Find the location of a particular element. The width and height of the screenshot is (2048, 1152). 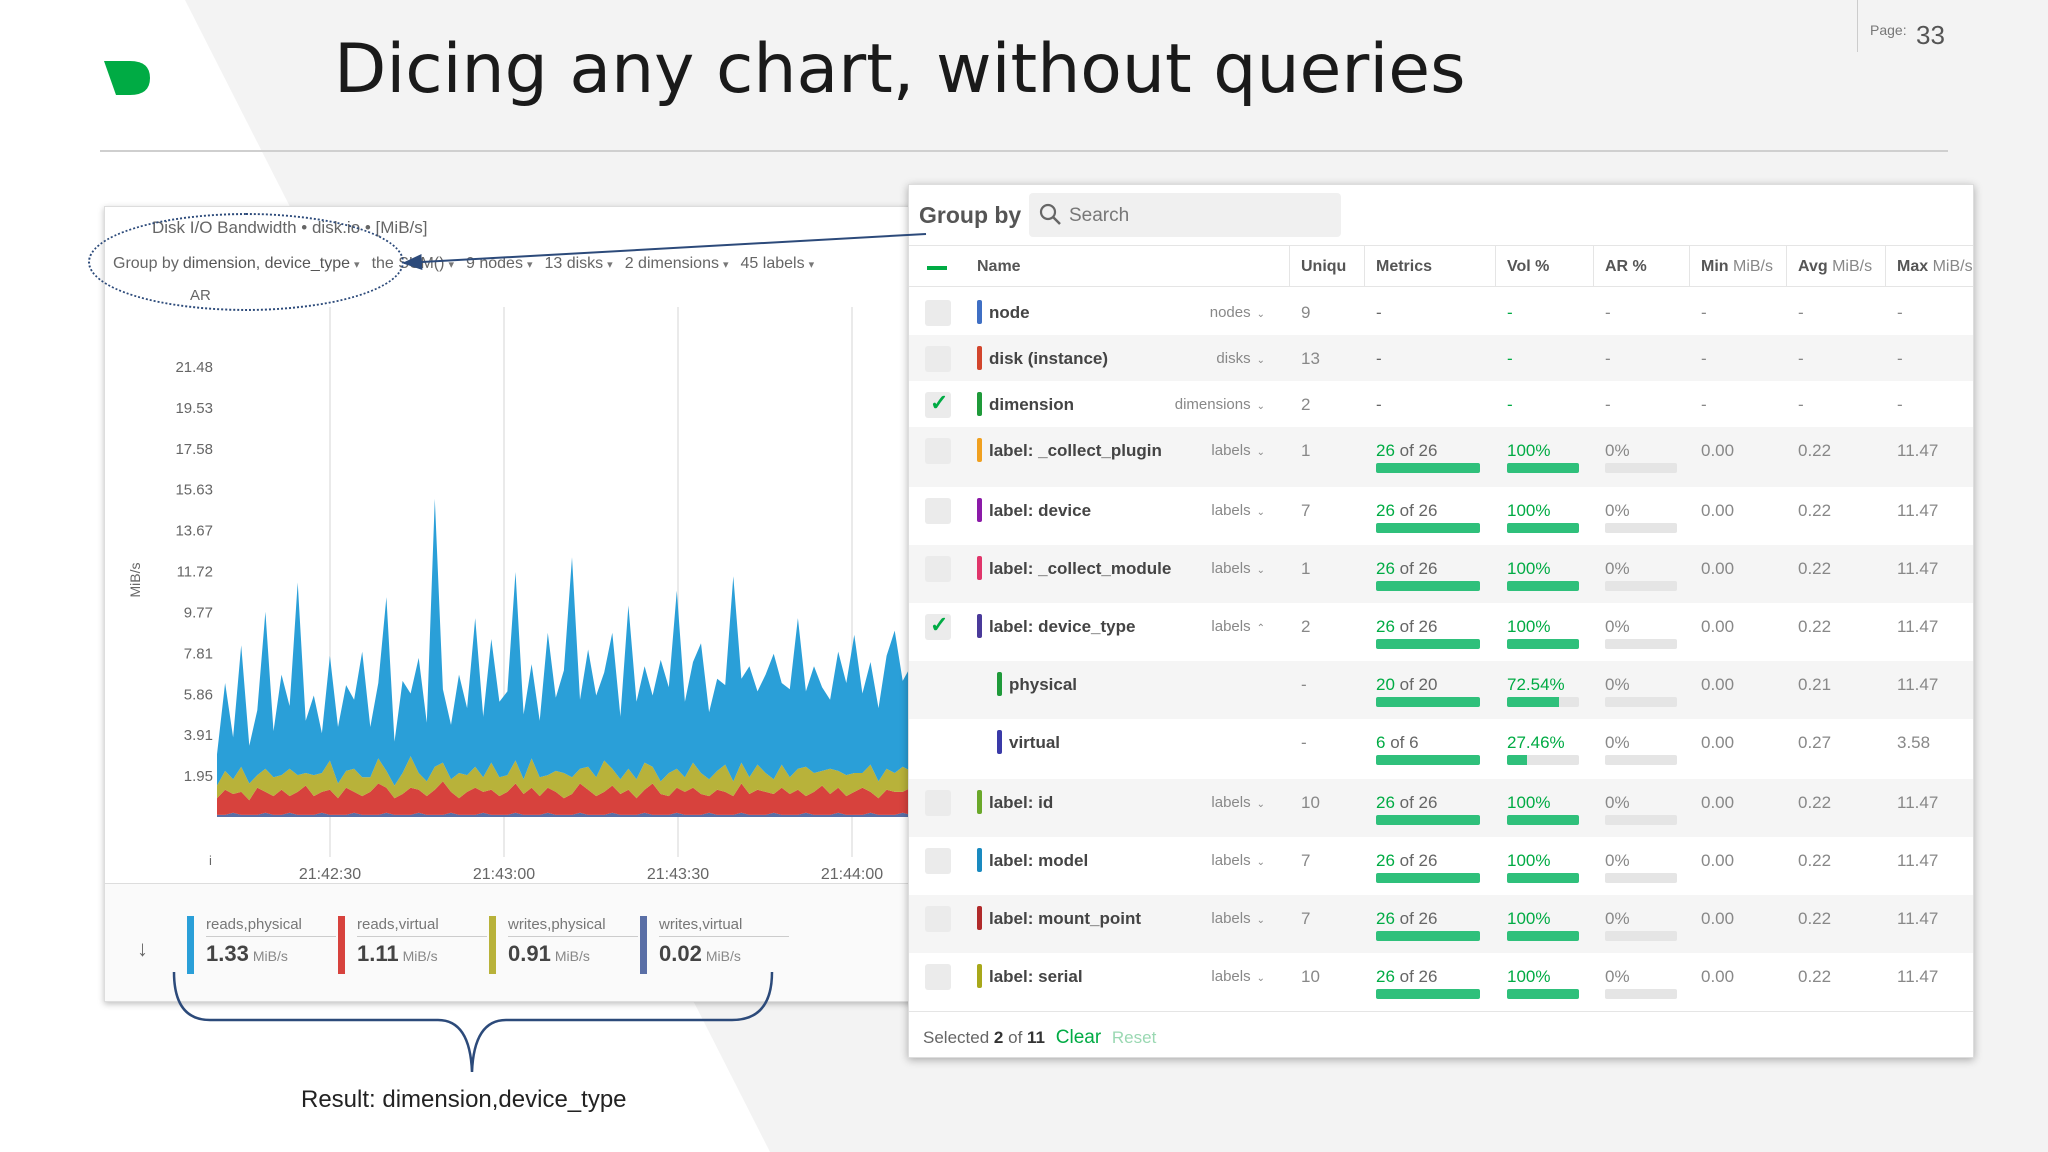

page-label: Page: is located at coordinates (1888, 30).